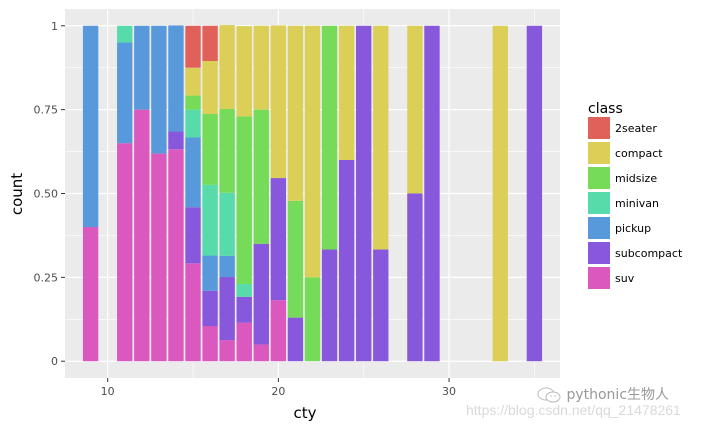 The image size is (716, 430). Describe the element at coordinates (573, 410) in the screenshot. I see `watermark-url: https://blog.csdn.net/qq_21478261` at that location.